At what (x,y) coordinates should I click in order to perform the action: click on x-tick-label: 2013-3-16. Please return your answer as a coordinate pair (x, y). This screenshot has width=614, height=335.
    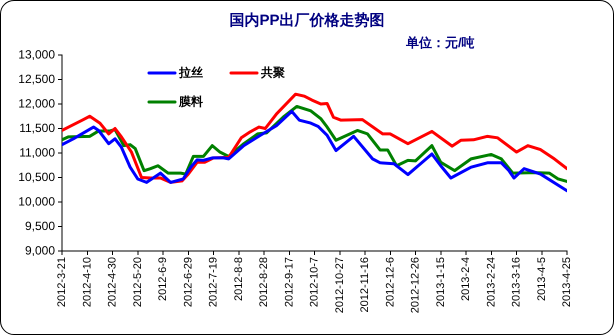
    Looking at the image, I should click on (516, 282).